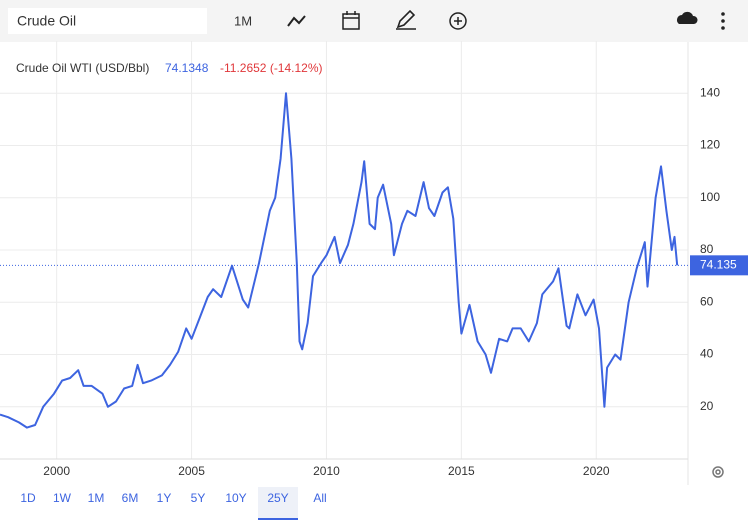 Image resolution: width=748 pixels, height=521 pixels. I want to click on chart-type-icon, so click(296, 21).